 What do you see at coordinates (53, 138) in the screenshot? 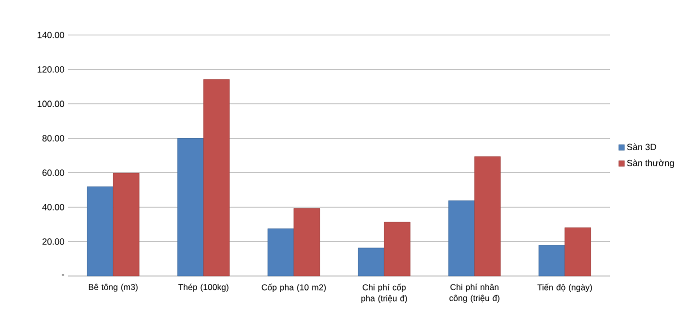
I see `y-tick-label: 80.00` at bounding box center [53, 138].